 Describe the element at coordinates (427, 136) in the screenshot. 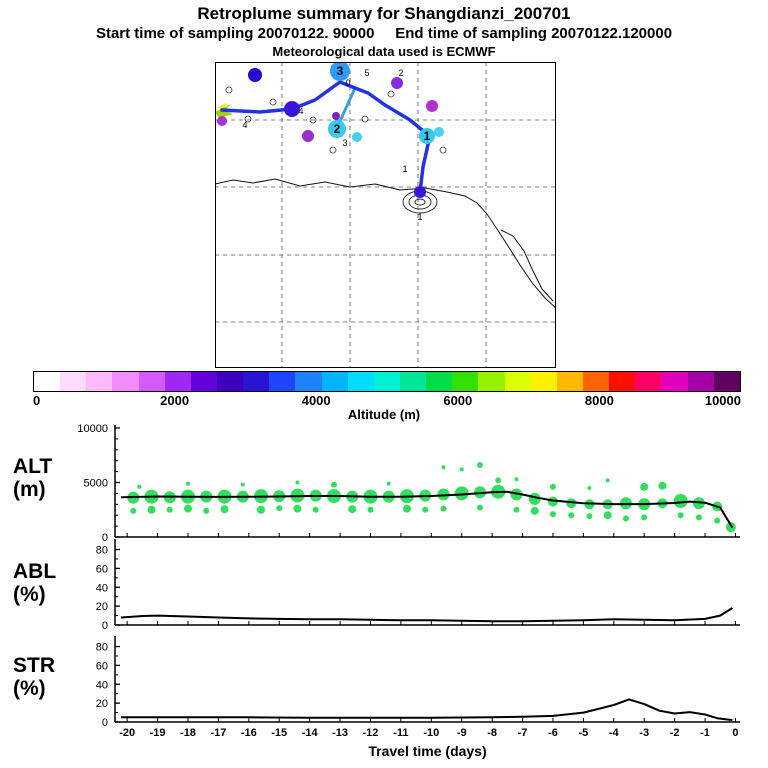

I see `plume-marker-label: 1` at that location.